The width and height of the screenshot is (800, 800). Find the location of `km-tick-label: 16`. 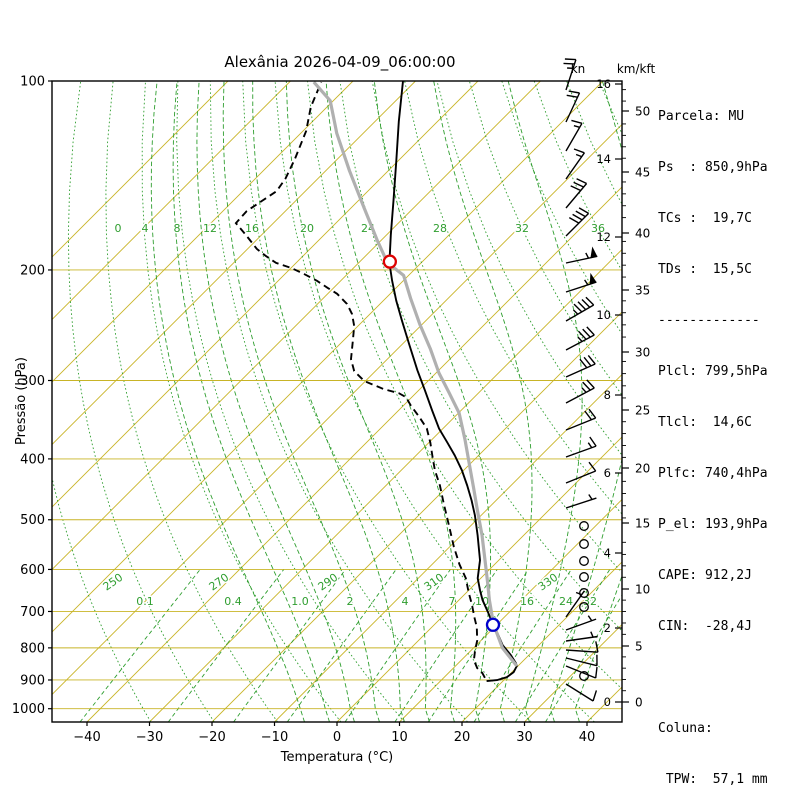

km-tick-label: 16 is located at coordinates (603, 84).